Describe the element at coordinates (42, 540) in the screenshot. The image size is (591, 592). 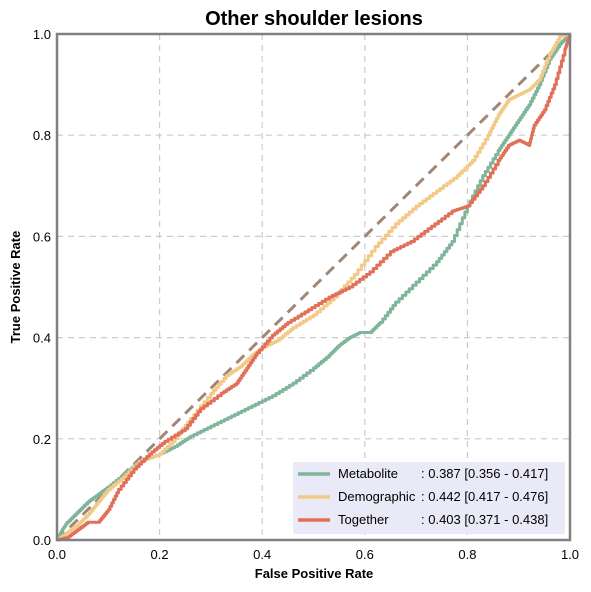
I see `y-tick-label-0: 0.0` at that location.